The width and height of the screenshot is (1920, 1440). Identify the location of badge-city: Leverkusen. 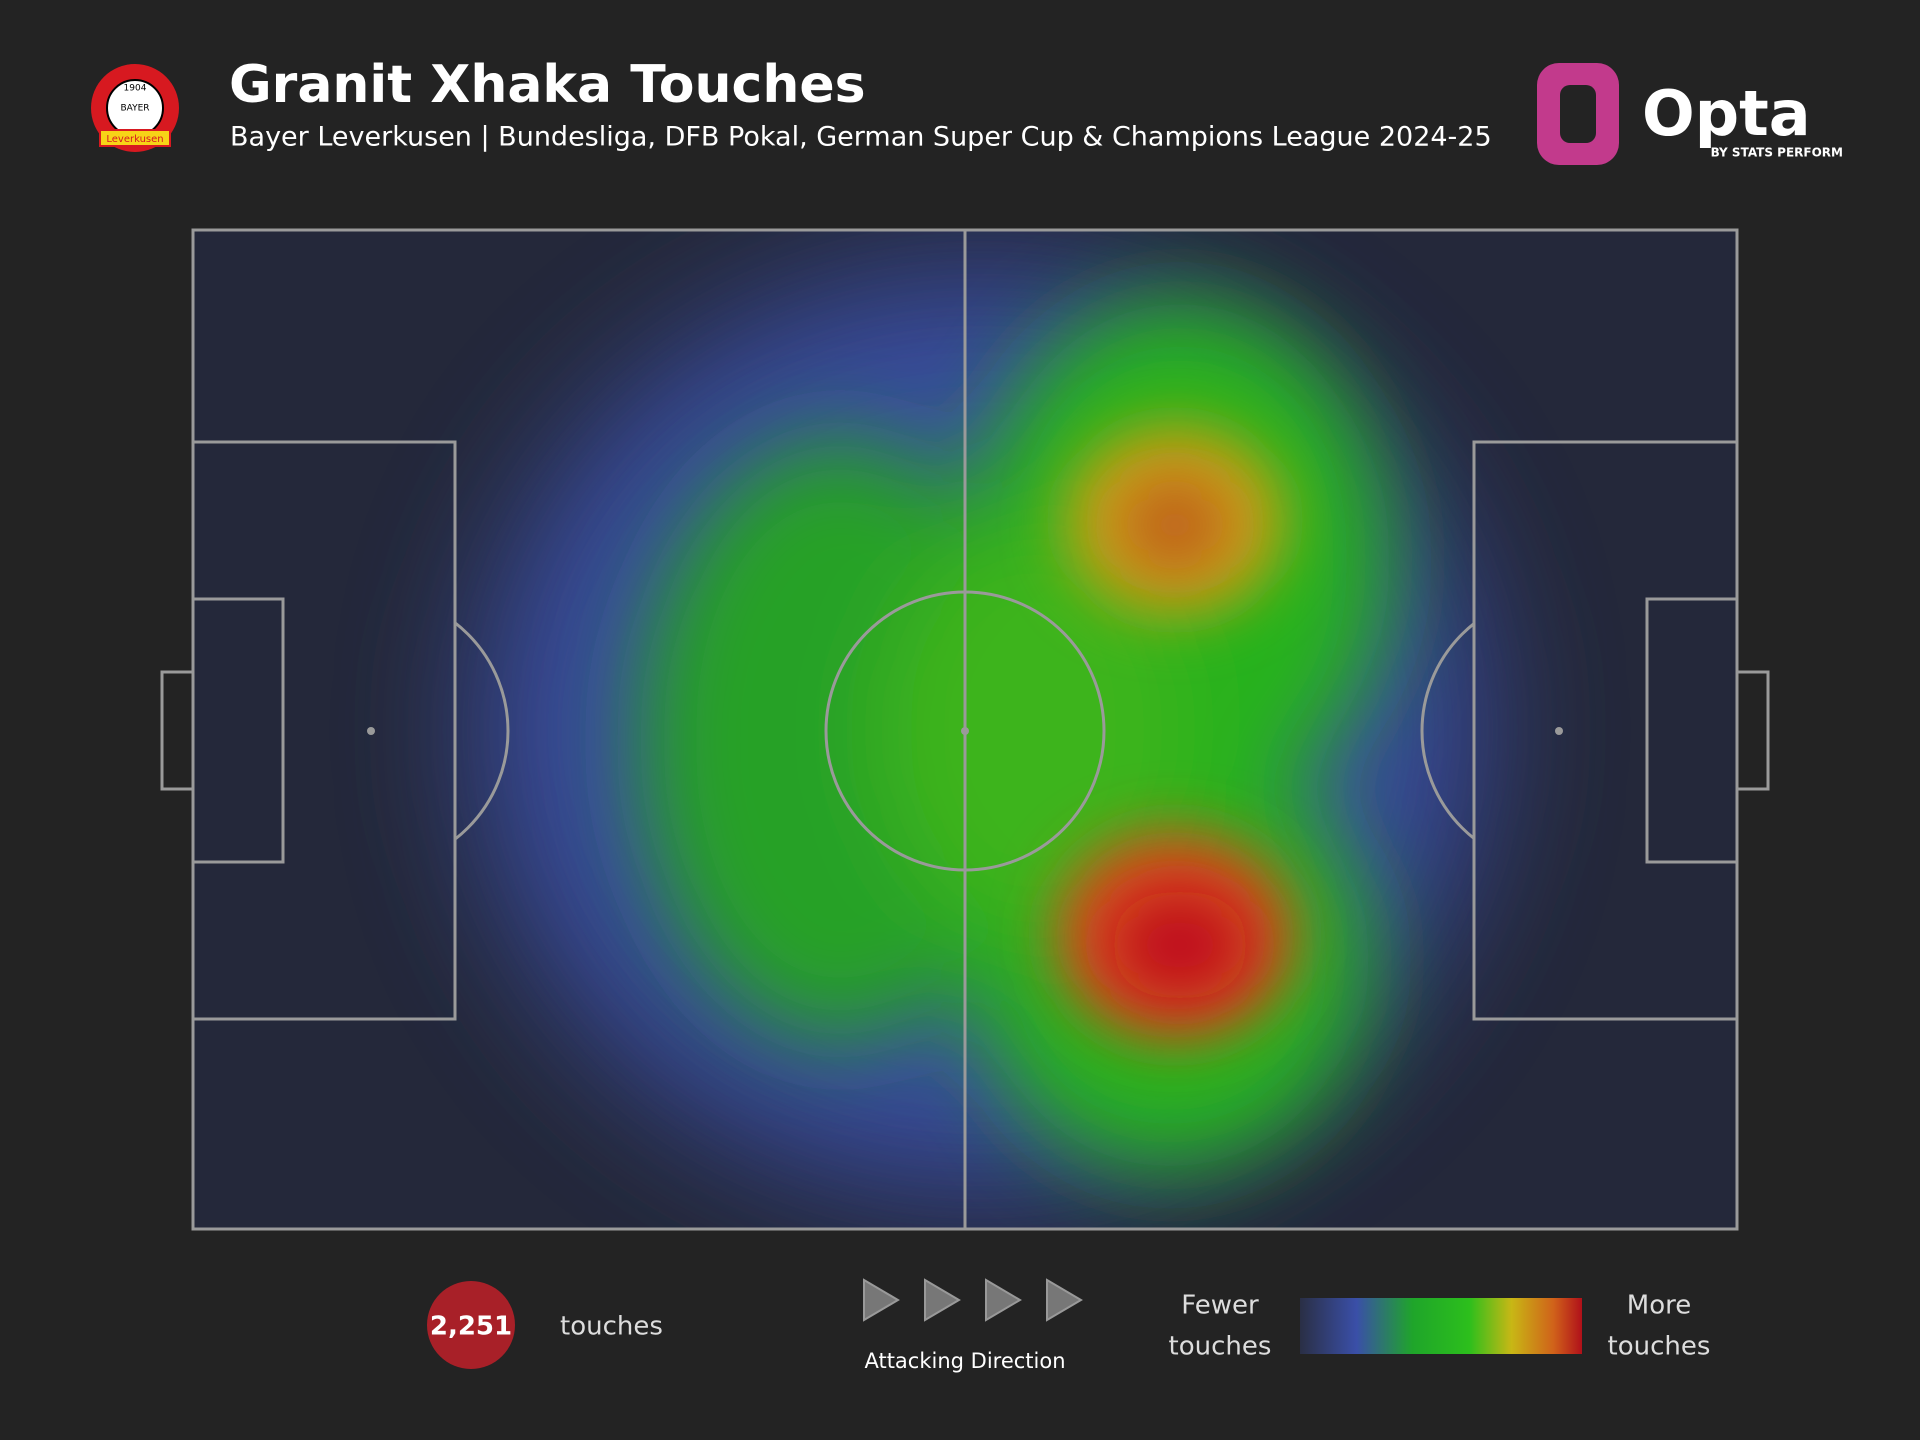
(134, 139).